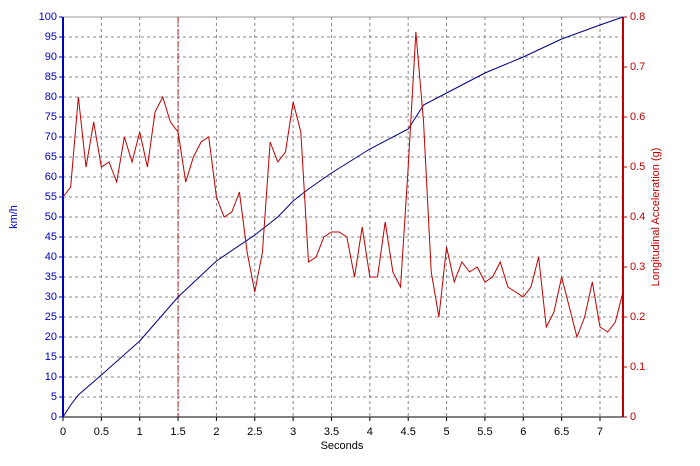 The width and height of the screenshot is (700, 466). Describe the element at coordinates (293, 432) in the screenshot. I see `x-tick-label: 3` at that location.